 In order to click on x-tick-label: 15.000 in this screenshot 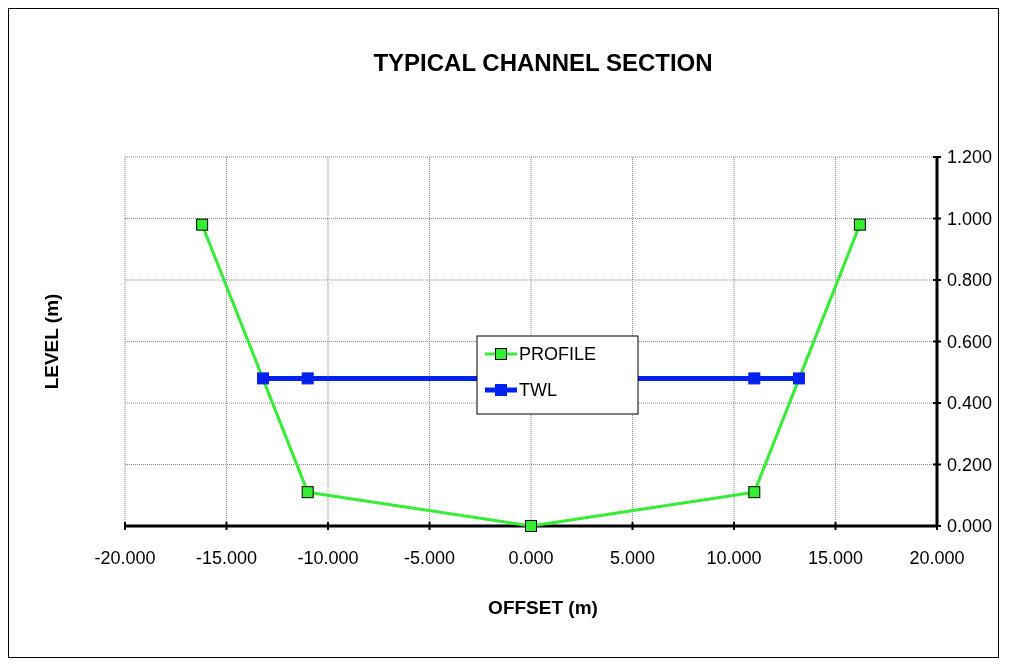, I will do `click(835, 558)`.